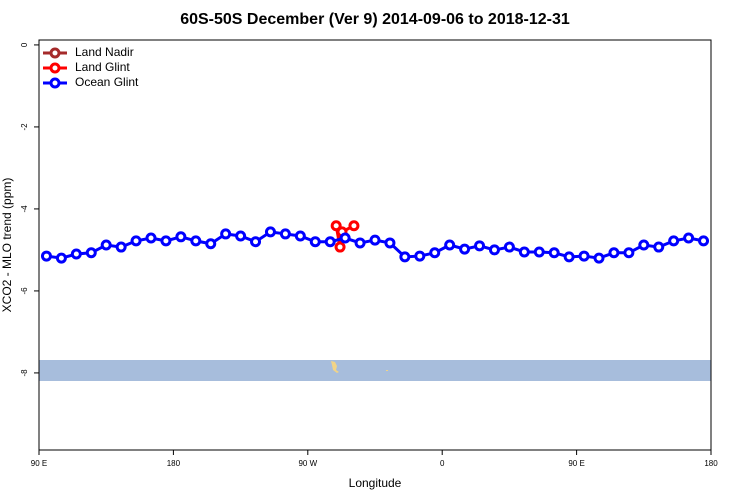 This screenshot has width=750, height=500. Describe the element at coordinates (24, 127) in the screenshot. I see `y-tick-label: -2` at that location.